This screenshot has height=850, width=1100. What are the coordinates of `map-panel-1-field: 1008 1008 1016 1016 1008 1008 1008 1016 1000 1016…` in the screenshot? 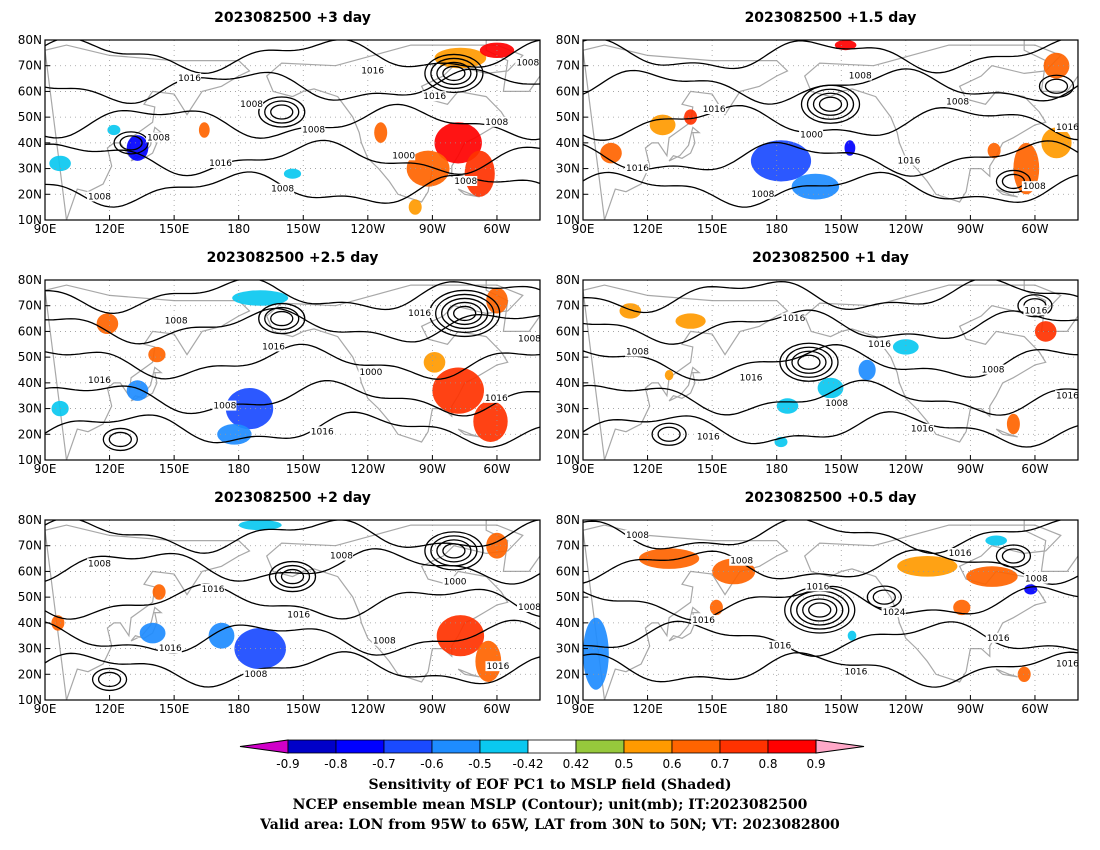 It's located at (292, 130).